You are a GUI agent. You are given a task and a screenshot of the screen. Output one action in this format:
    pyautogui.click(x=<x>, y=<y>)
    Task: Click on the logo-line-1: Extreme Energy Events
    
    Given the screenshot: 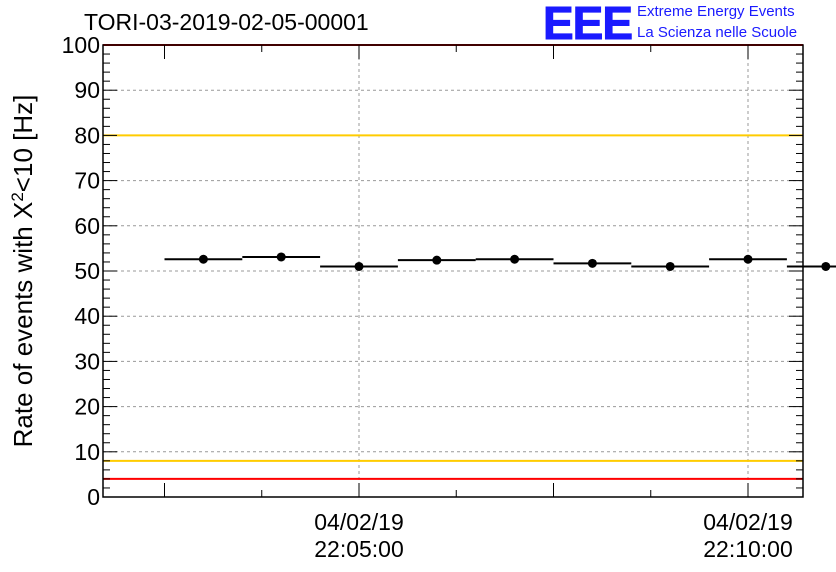 What is the action you would take?
    pyautogui.click(x=716, y=11)
    